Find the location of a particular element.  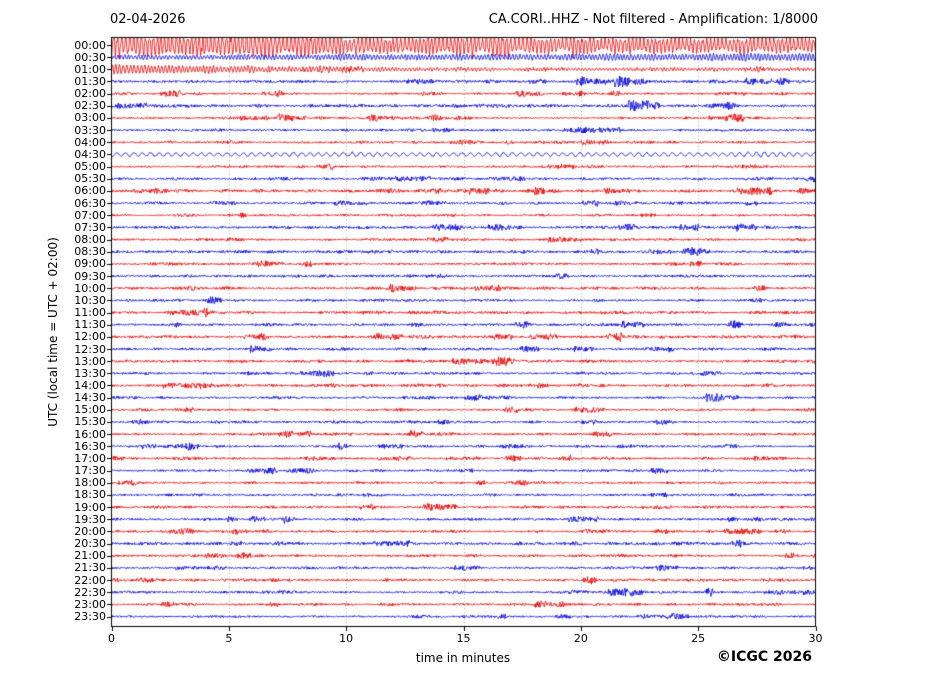

y-axis-label: UTC (local time = UTC + 02:00) is located at coordinates (53, 332).